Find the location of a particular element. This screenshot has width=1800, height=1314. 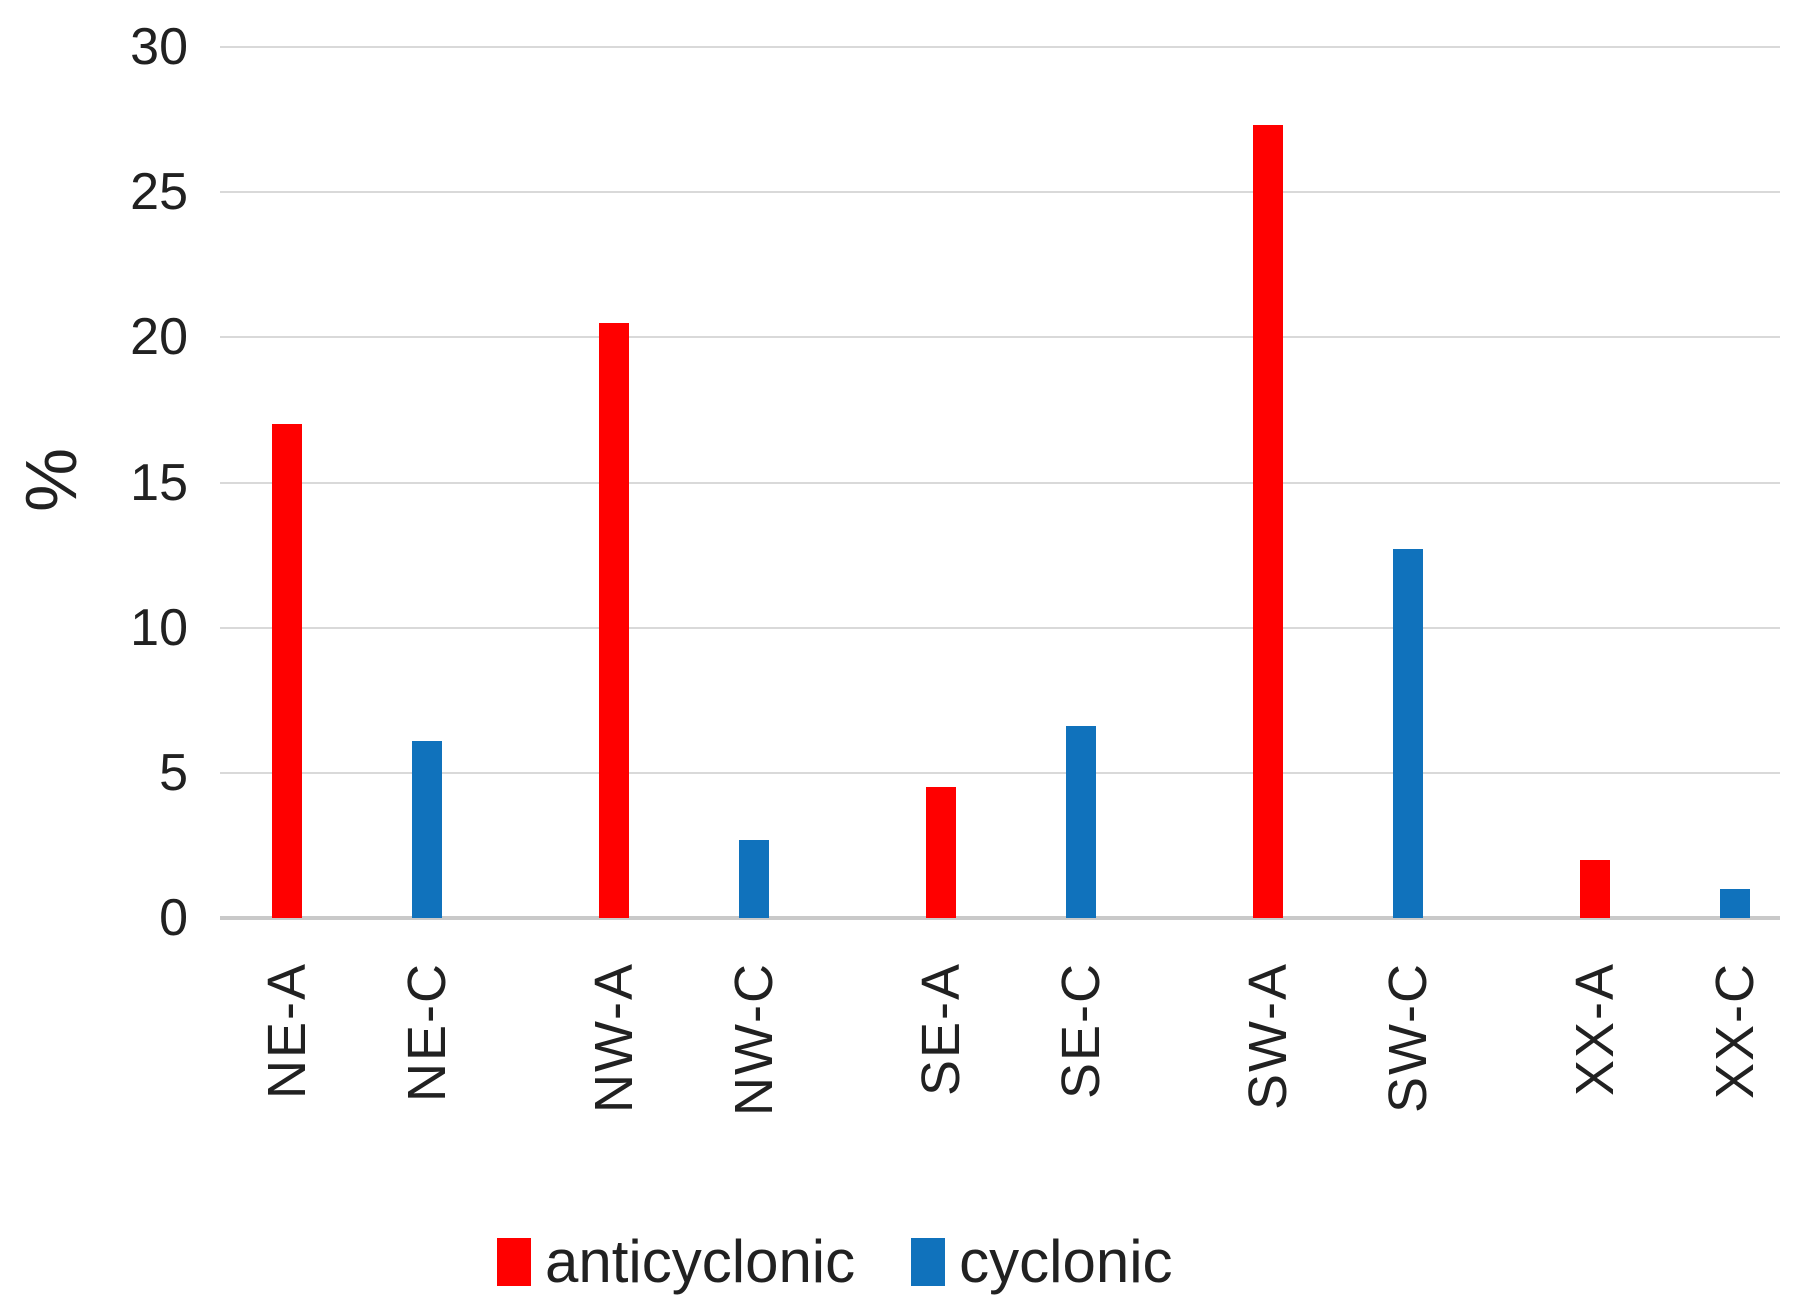

legend-swatch-anticyclonic is located at coordinates (514, 1262).